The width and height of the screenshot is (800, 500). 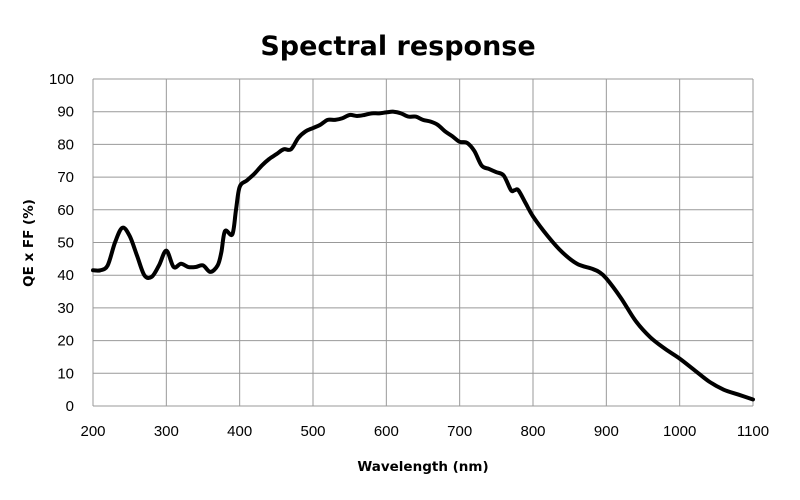 I want to click on x-tick-label: 700, so click(x=459, y=431).